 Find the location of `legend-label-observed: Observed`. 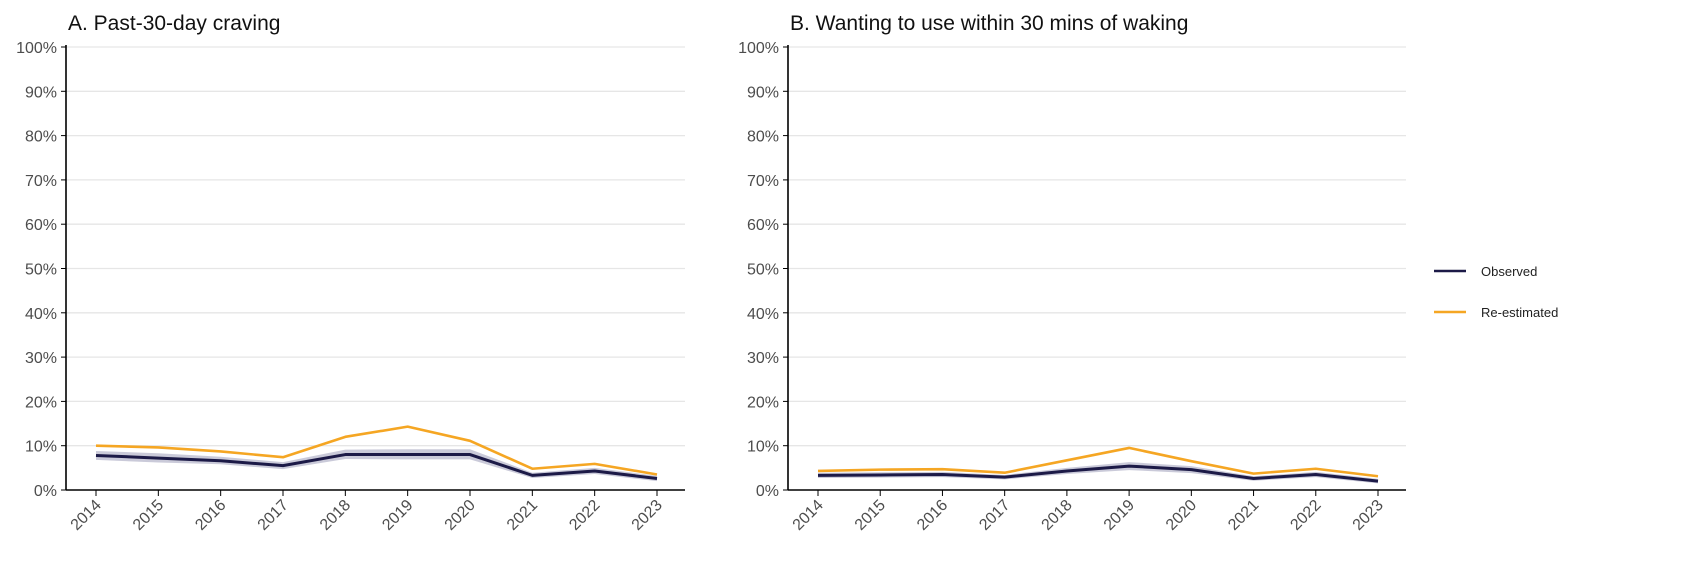

legend-label-observed: Observed is located at coordinates (1509, 271).